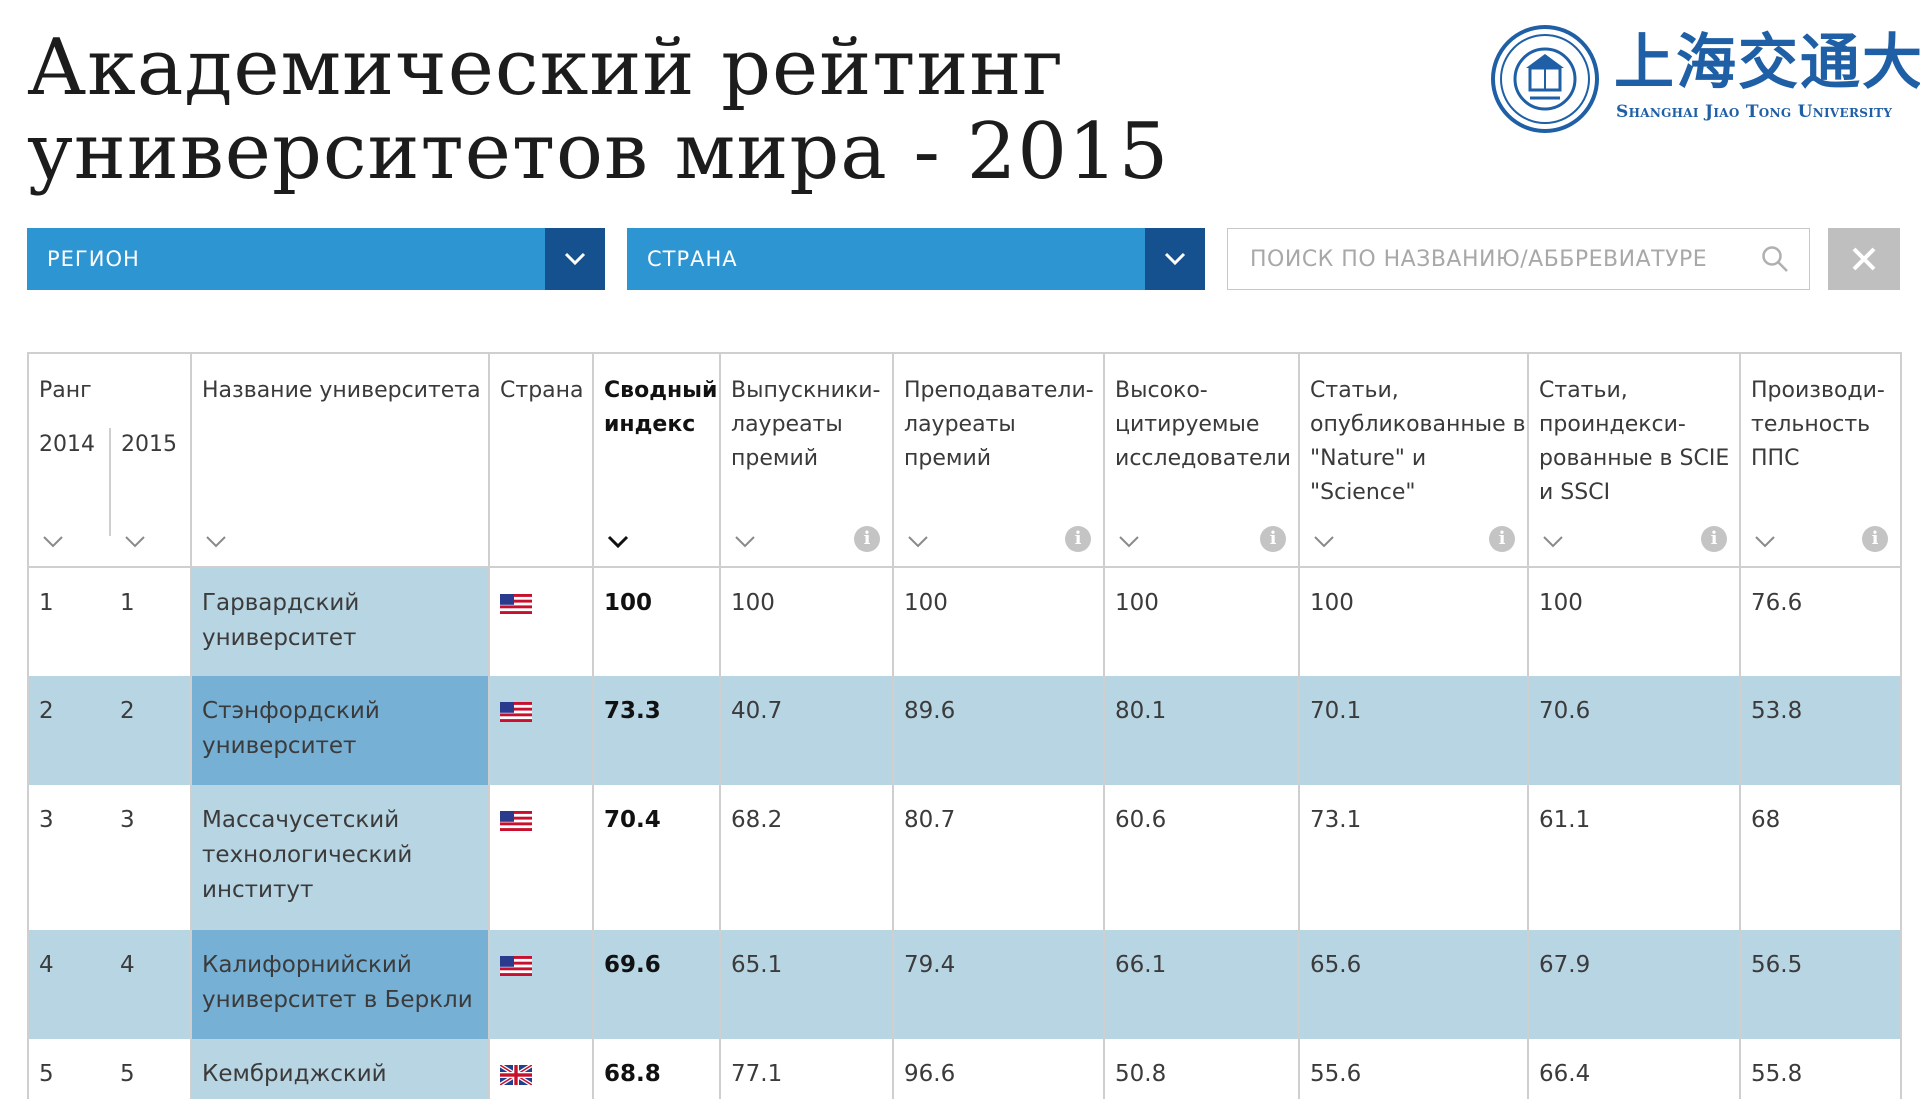 The width and height of the screenshot is (1920, 1099). Describe the element at coordinates (68, 621) in the screenshot. I see `rank-2014-cell: 1` at that location.